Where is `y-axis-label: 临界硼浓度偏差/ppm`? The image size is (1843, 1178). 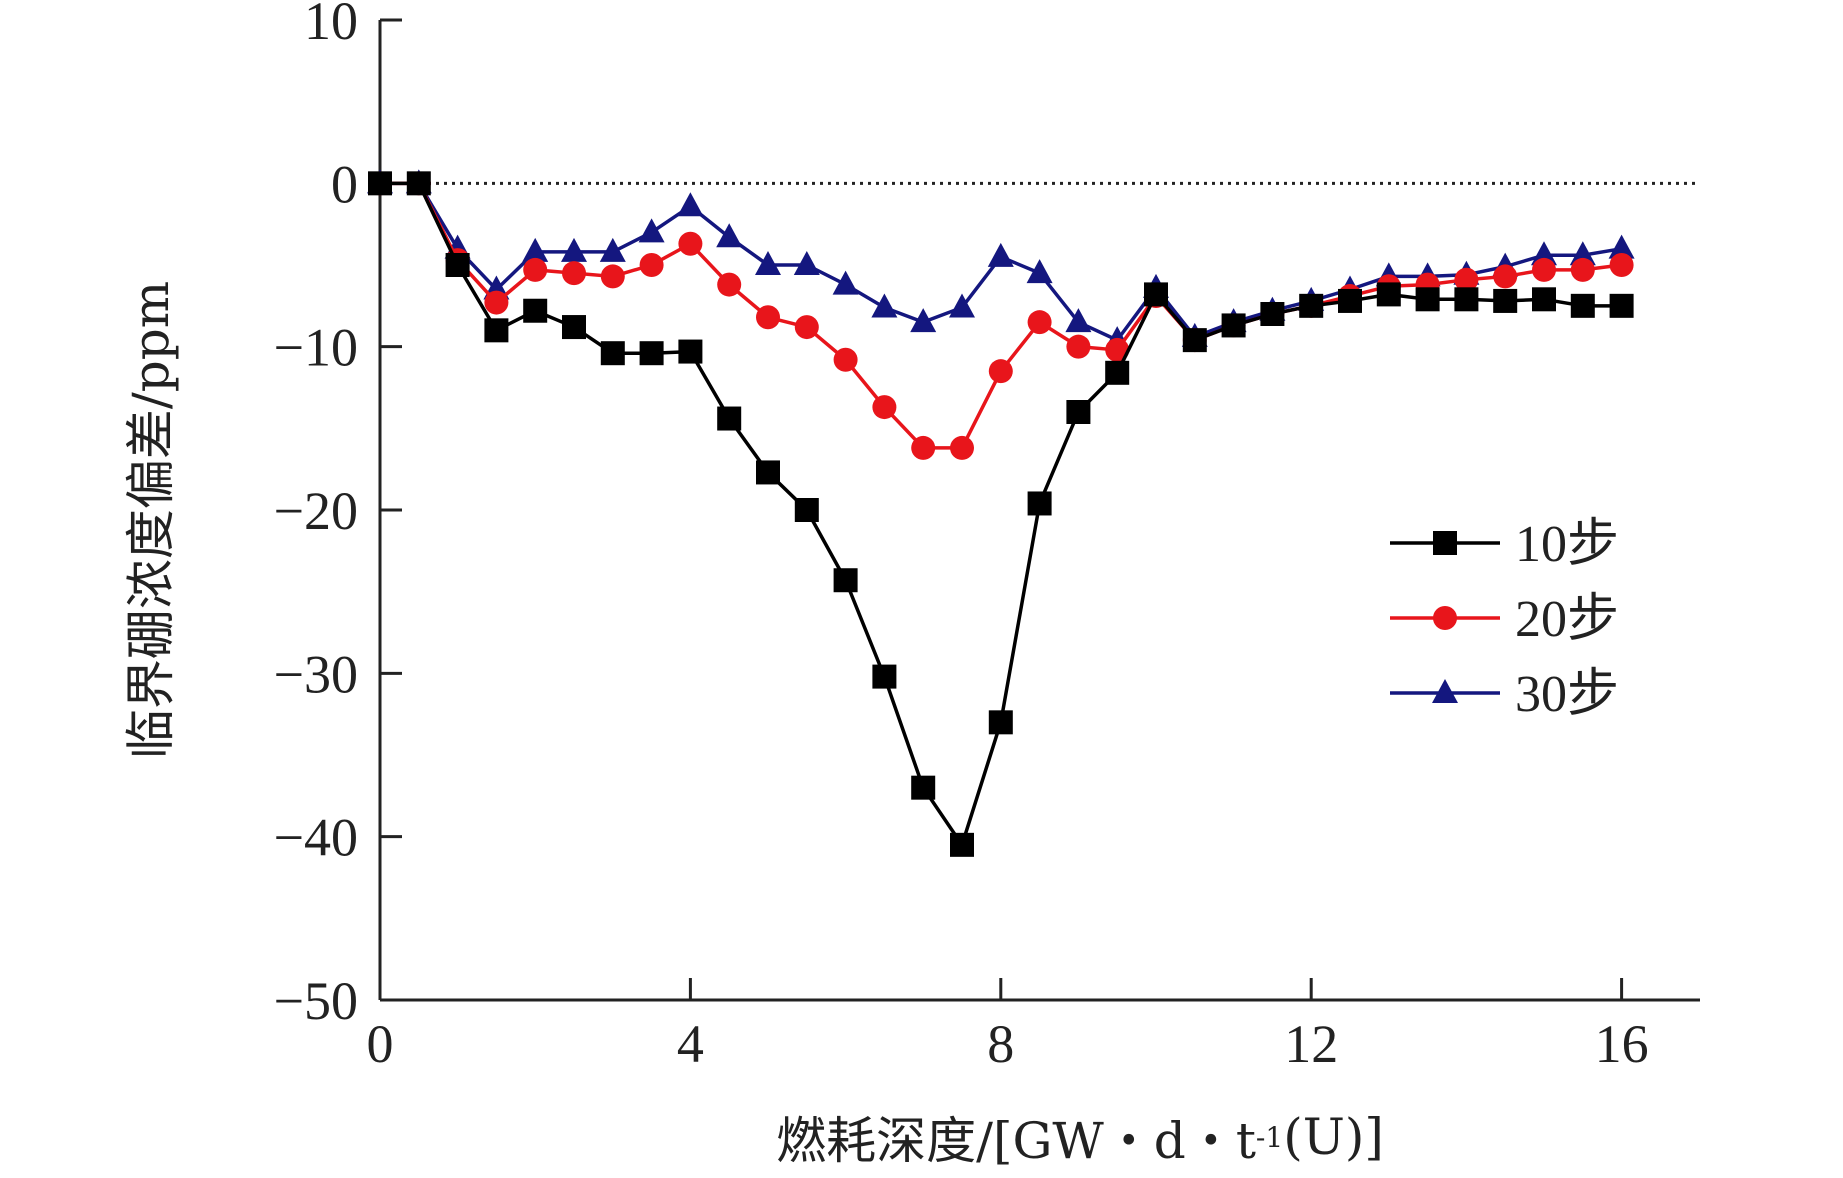 y-axis-label: 临界硼浓度偏差/ppm is located at coordinates (151, 520).